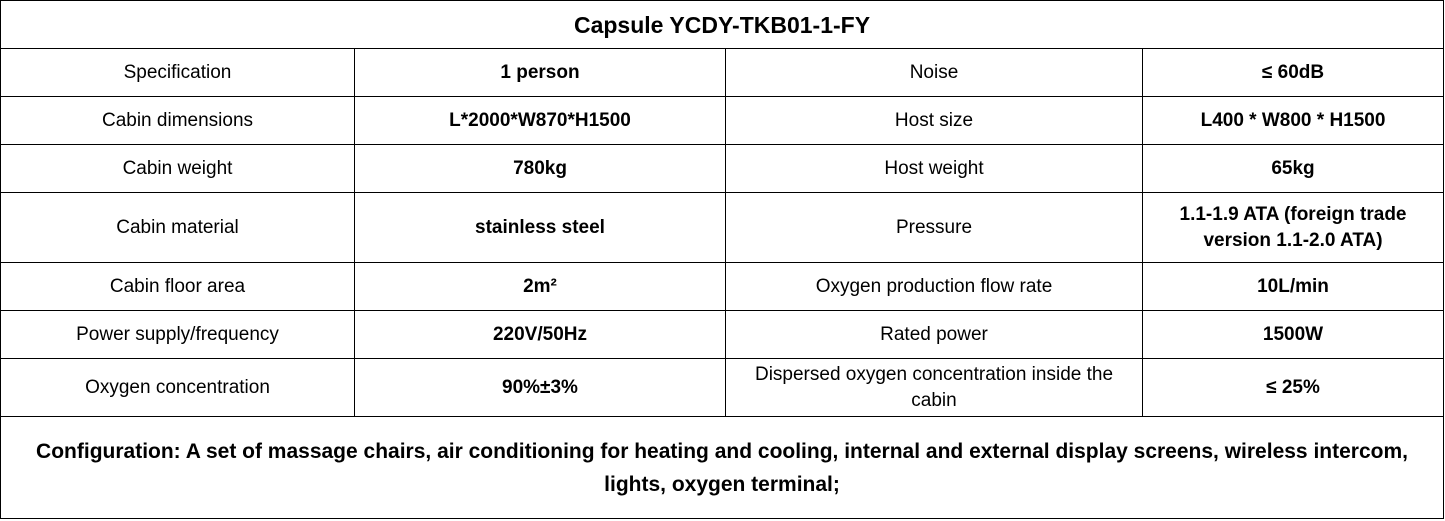 This screenshot has height=521, width=1445. What do you see at coordinates (1293, 72) in the screenshot?
I see `spec-value: ≤ 60dB` at bounding box center [1293, 72].